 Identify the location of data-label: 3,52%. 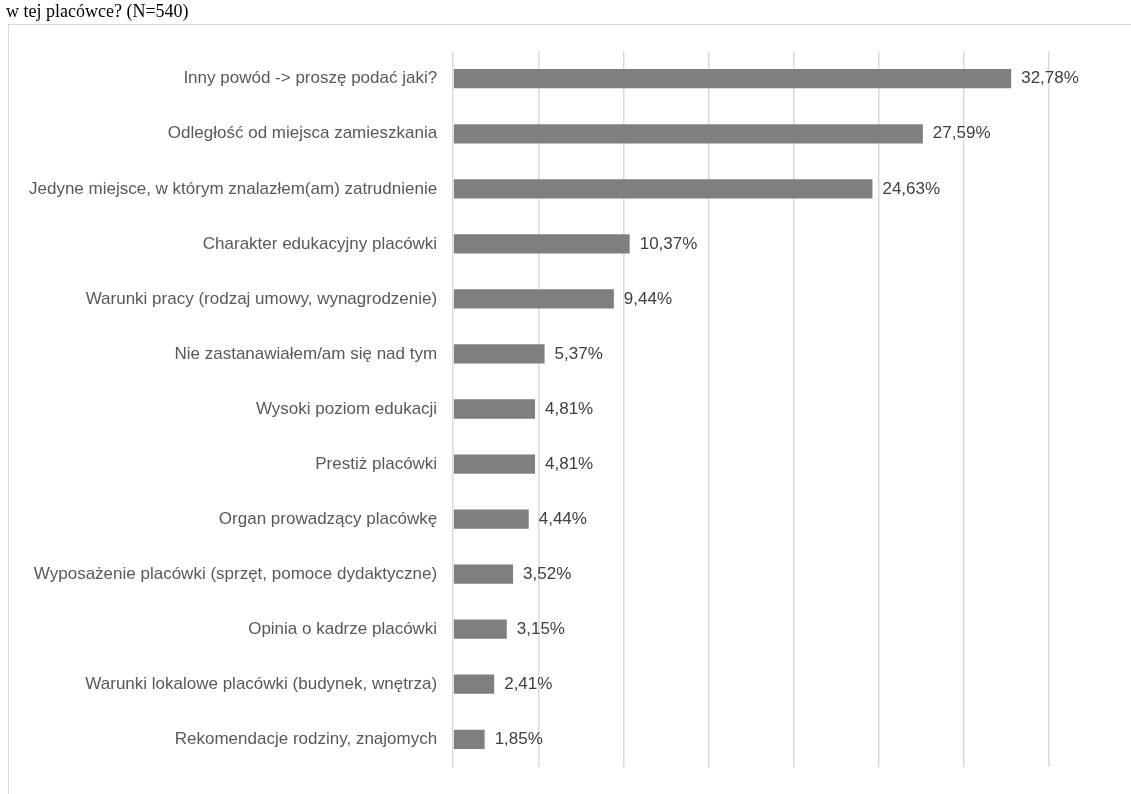
(547, 573).